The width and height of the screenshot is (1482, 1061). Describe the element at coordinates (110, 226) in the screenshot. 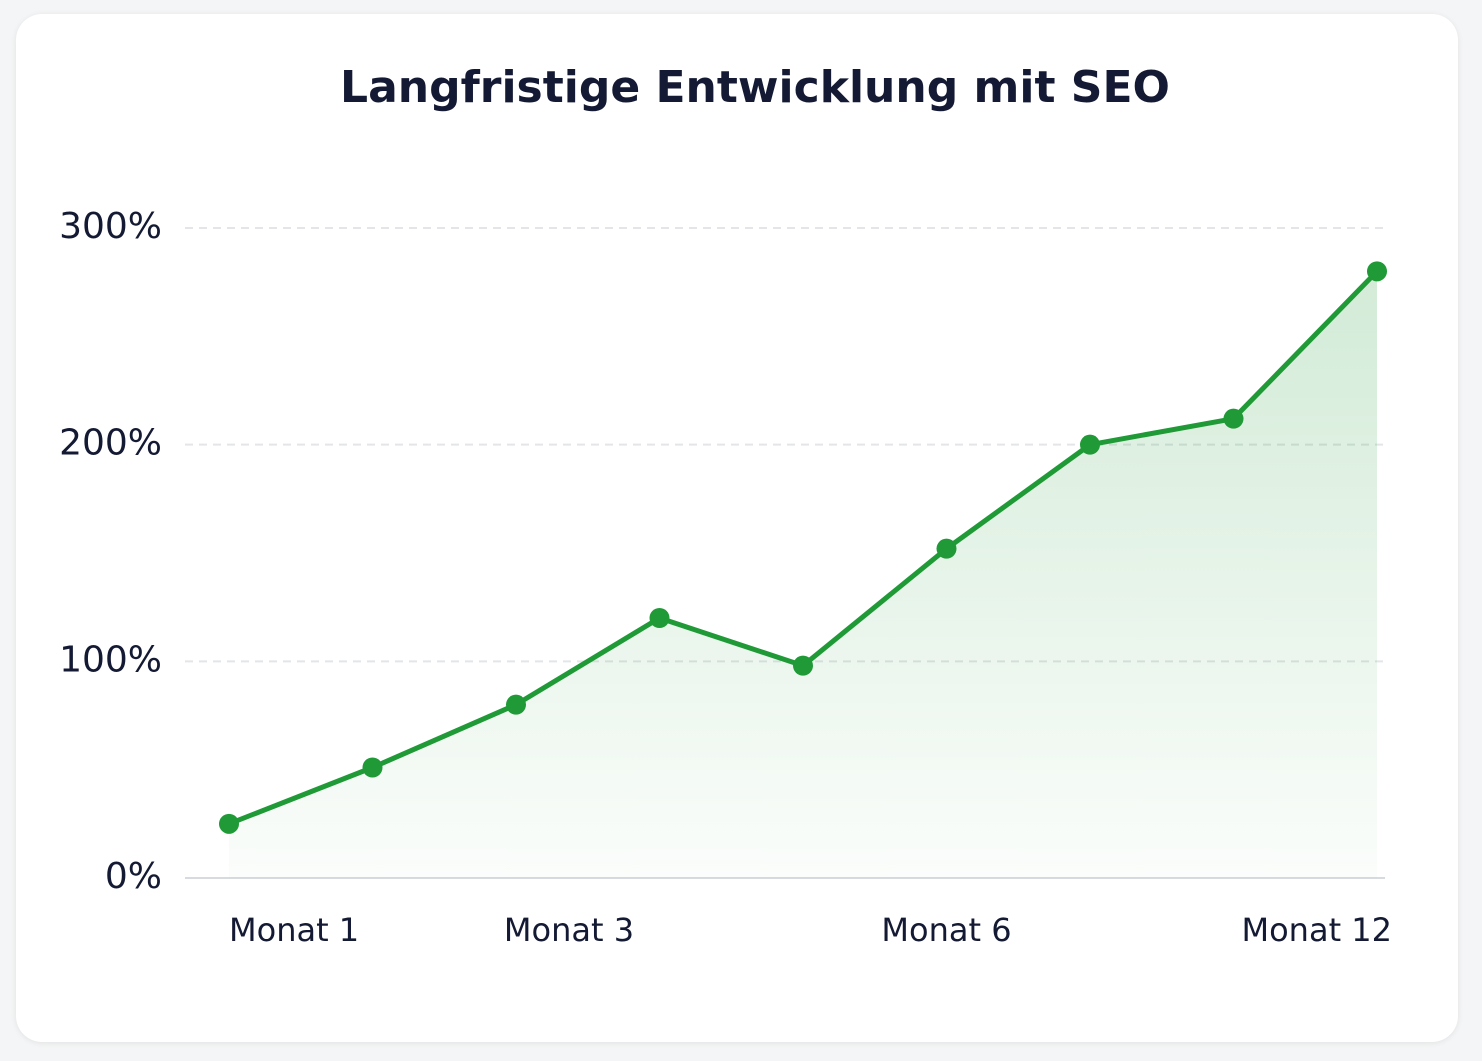

I see `y-tick-label: 300%` at that location.